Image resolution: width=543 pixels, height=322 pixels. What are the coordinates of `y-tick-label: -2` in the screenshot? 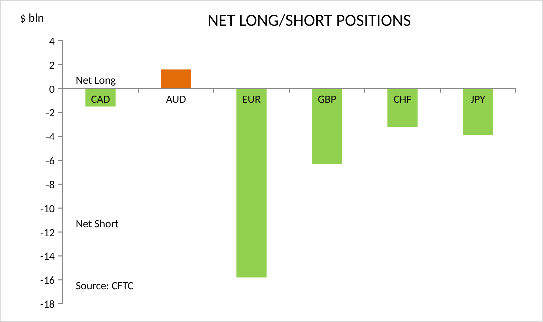 It's located at (51, 113).